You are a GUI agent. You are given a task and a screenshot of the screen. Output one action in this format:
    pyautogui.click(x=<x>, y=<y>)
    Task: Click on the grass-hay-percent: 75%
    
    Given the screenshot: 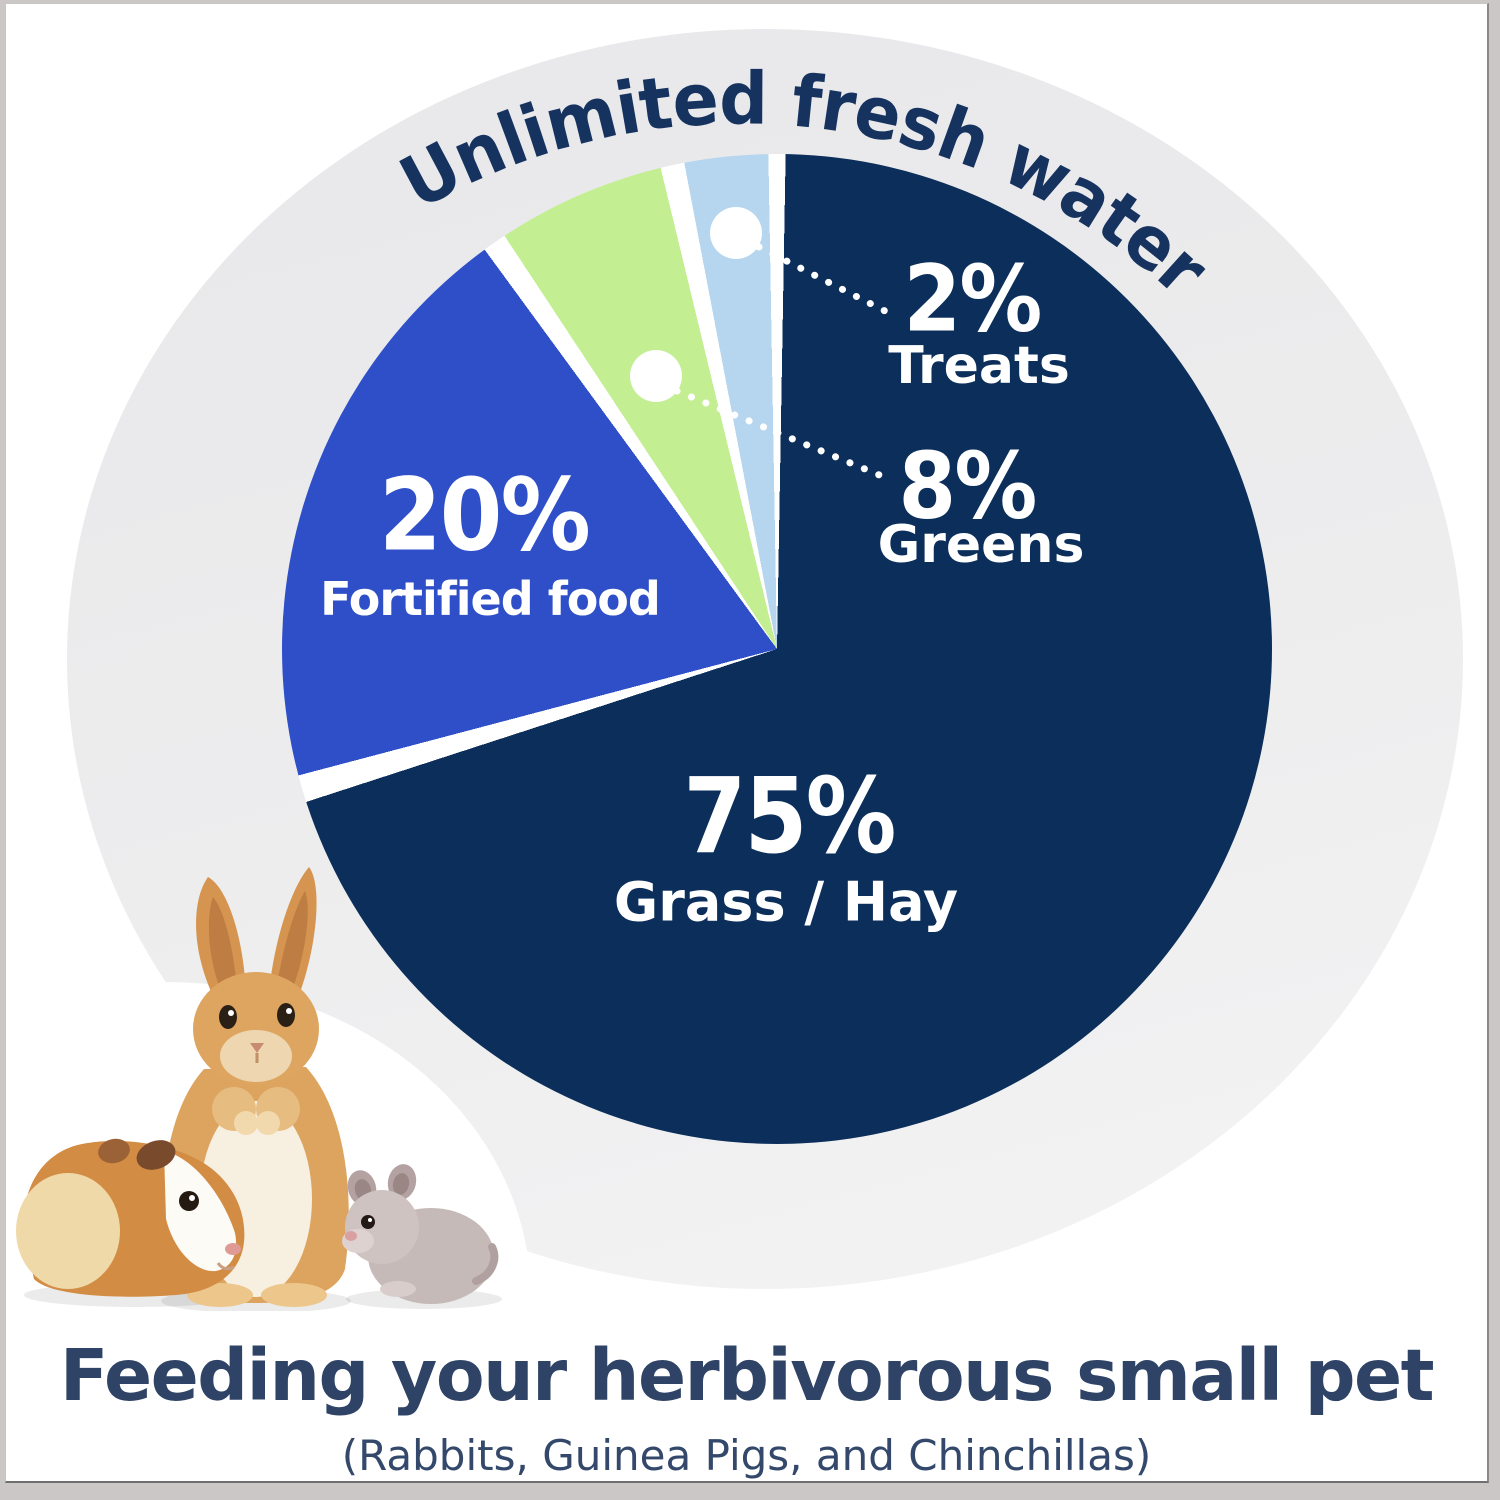 What is the action you would take?
    pyautogui.click(x=789, y=816)
    